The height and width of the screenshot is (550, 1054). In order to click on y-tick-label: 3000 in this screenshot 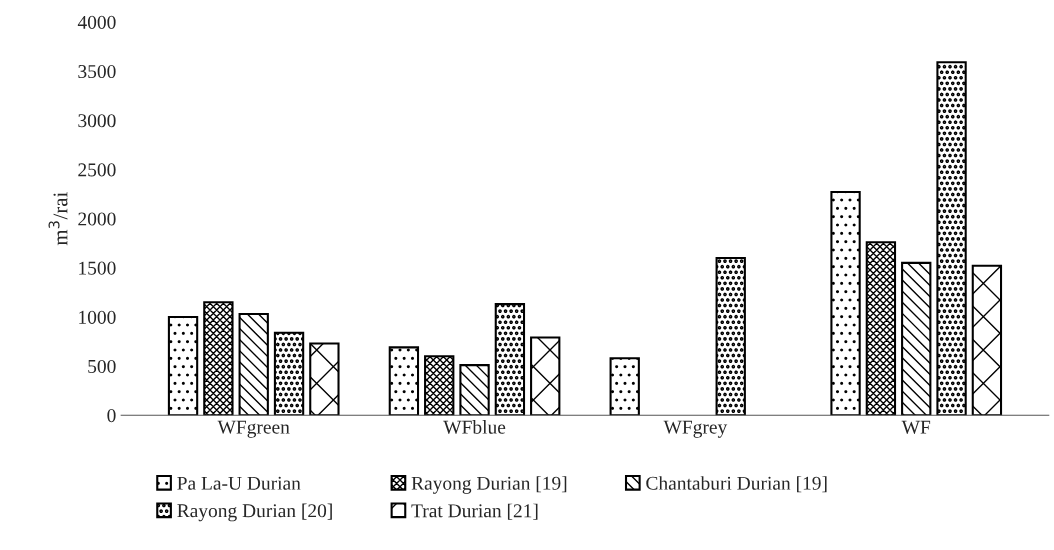, I will do `click(97, 121)`.